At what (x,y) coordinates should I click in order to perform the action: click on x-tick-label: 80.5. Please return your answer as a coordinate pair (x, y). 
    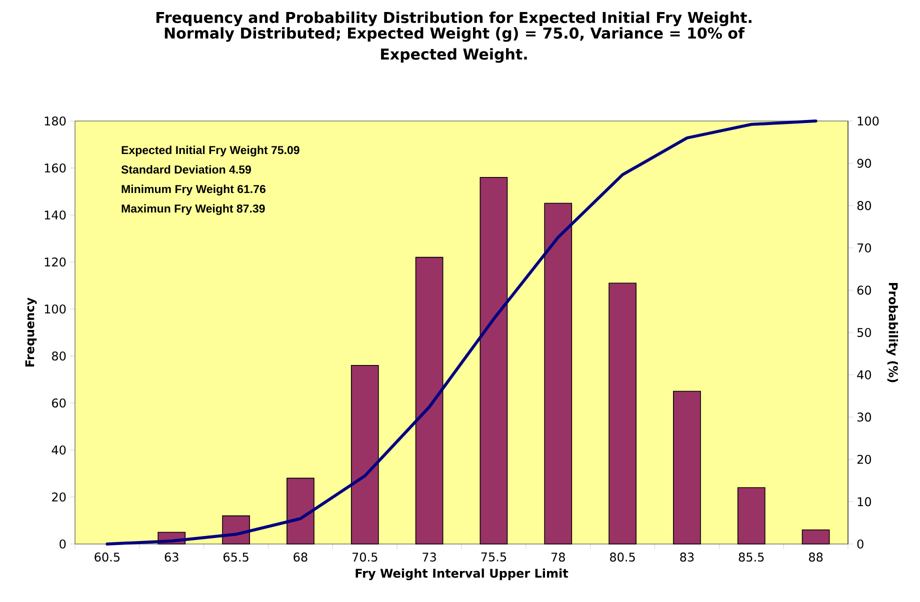
    Looking at the image, I should click on (622, 557).